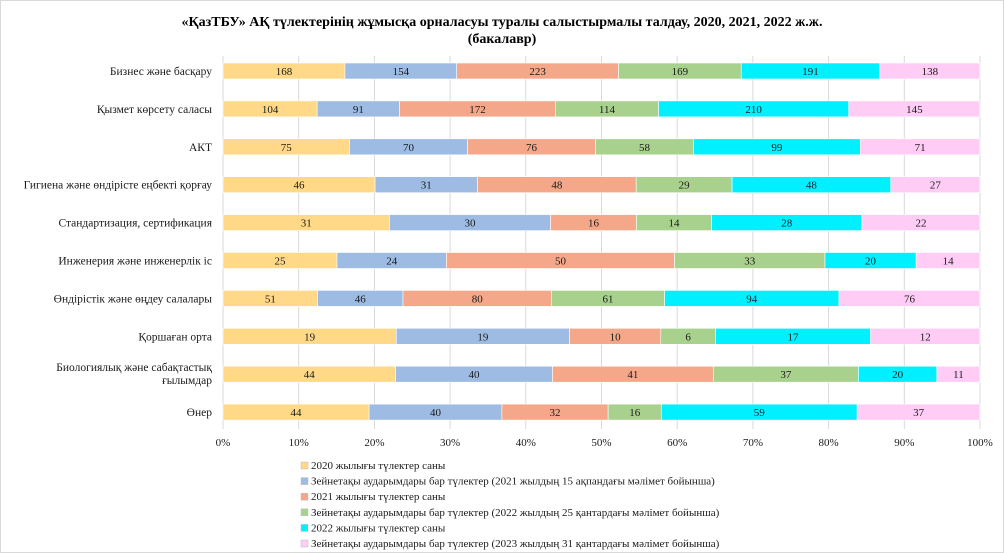 The width and height of the screenshot is (1004, 553). What do you see at coordinates (685, 186) in the screenshot?
I see `data-label: 29` at bounding box center [685, 186].